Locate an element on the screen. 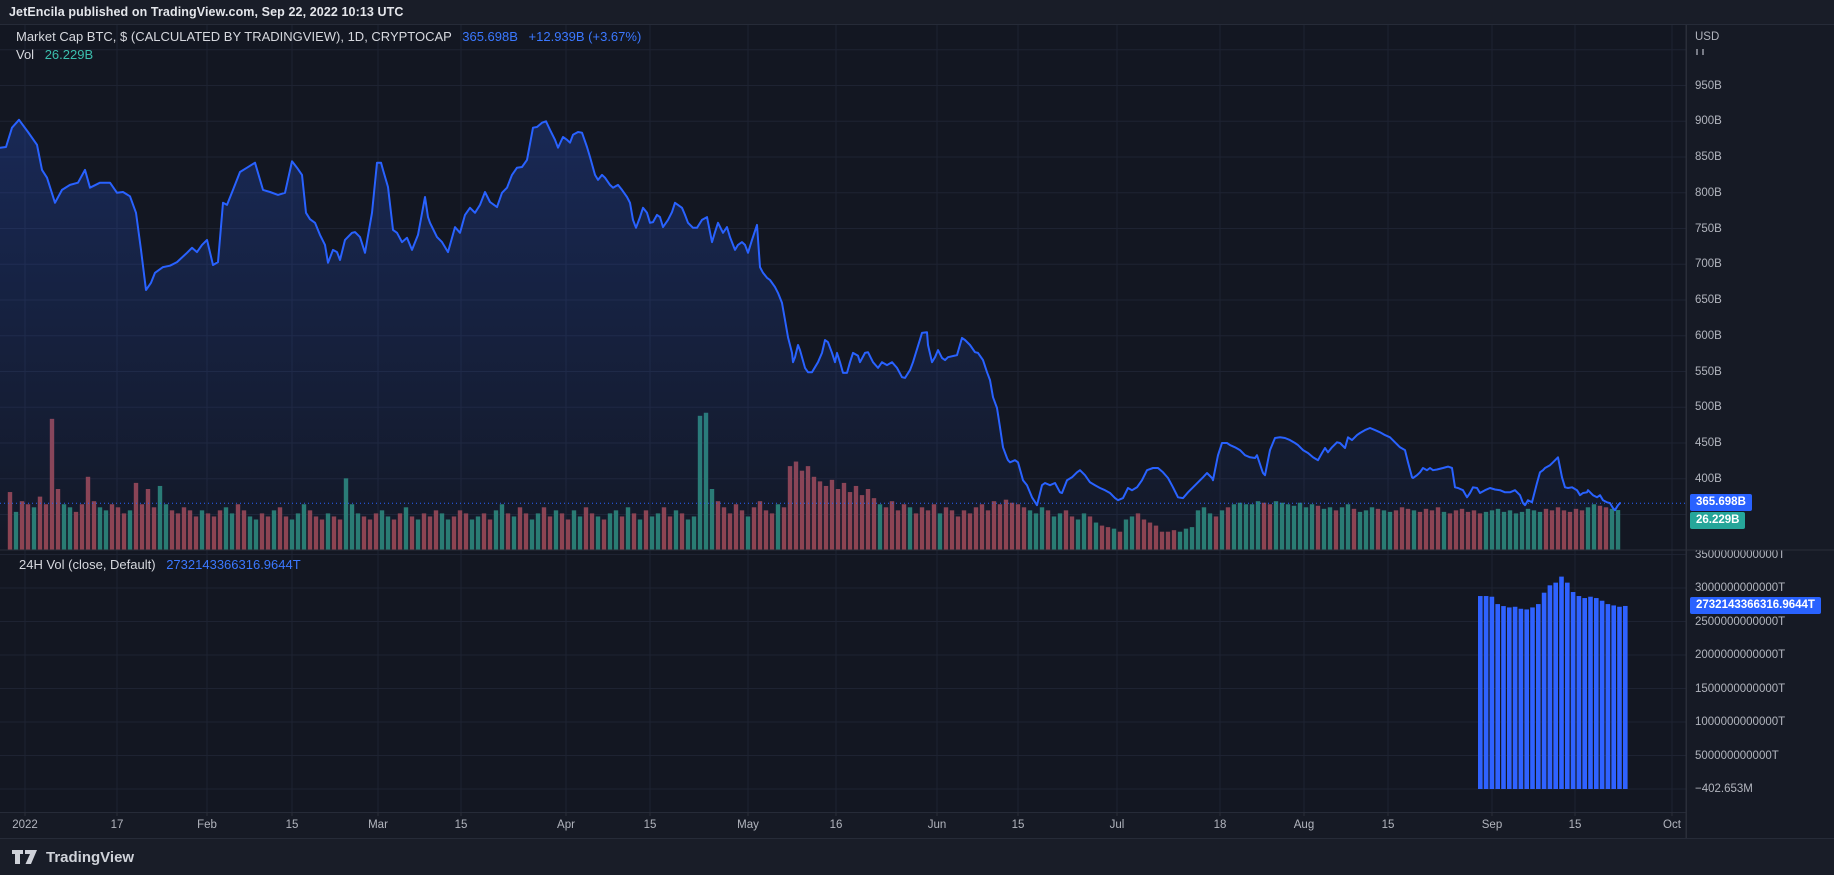 The image size is (1834, 875). time-tick-label: Apr is located at coordinates (566, 825).